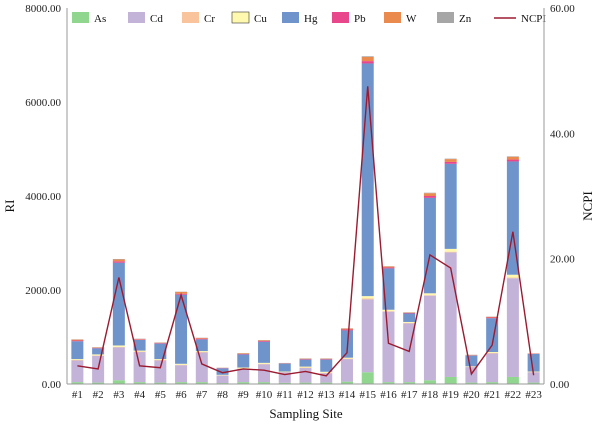  I want to click on y2-tick-label: 40.00, so click(562, 134).